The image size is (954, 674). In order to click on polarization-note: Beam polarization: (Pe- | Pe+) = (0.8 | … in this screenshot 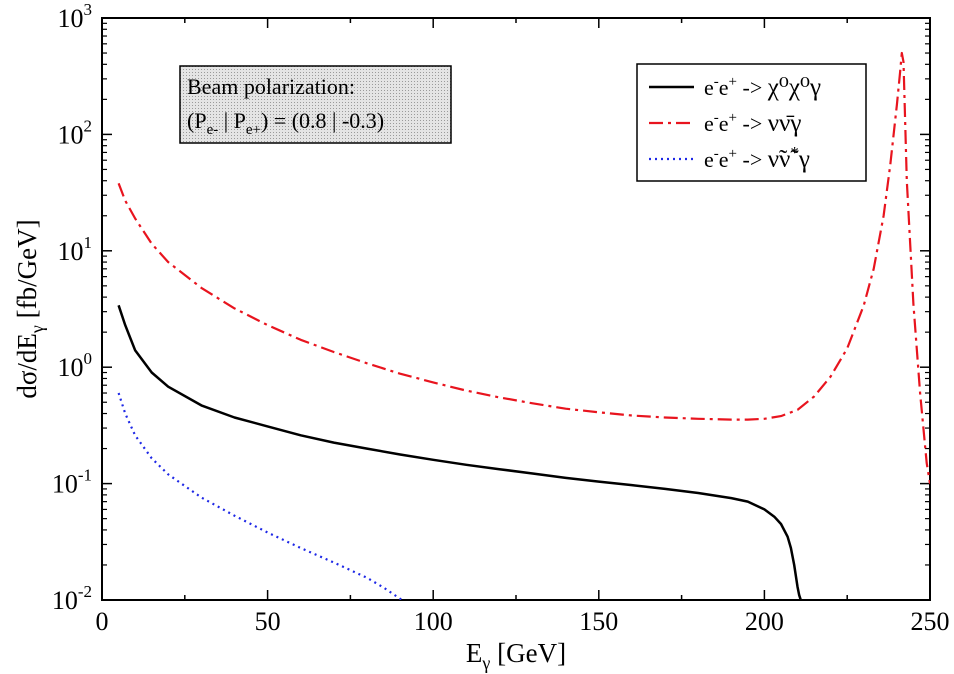, I will do `click(315, 104)`.